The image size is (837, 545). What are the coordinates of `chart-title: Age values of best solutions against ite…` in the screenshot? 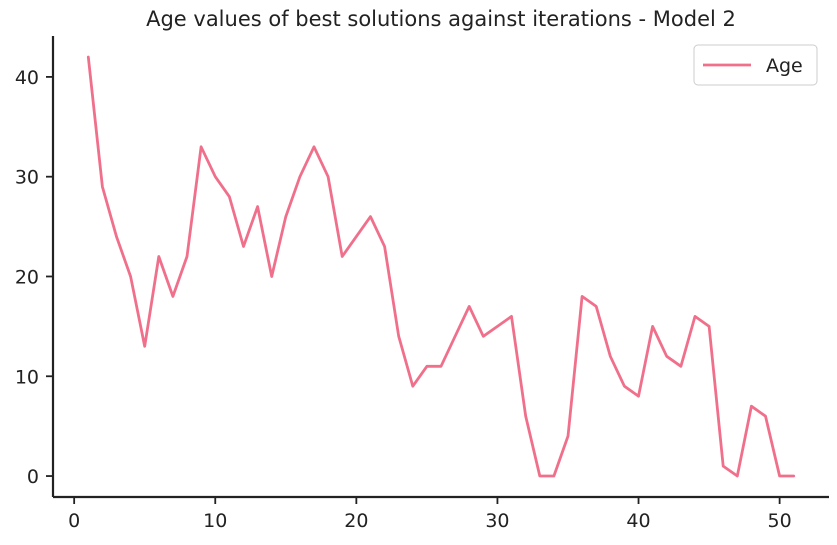 It's located at (441, 19).